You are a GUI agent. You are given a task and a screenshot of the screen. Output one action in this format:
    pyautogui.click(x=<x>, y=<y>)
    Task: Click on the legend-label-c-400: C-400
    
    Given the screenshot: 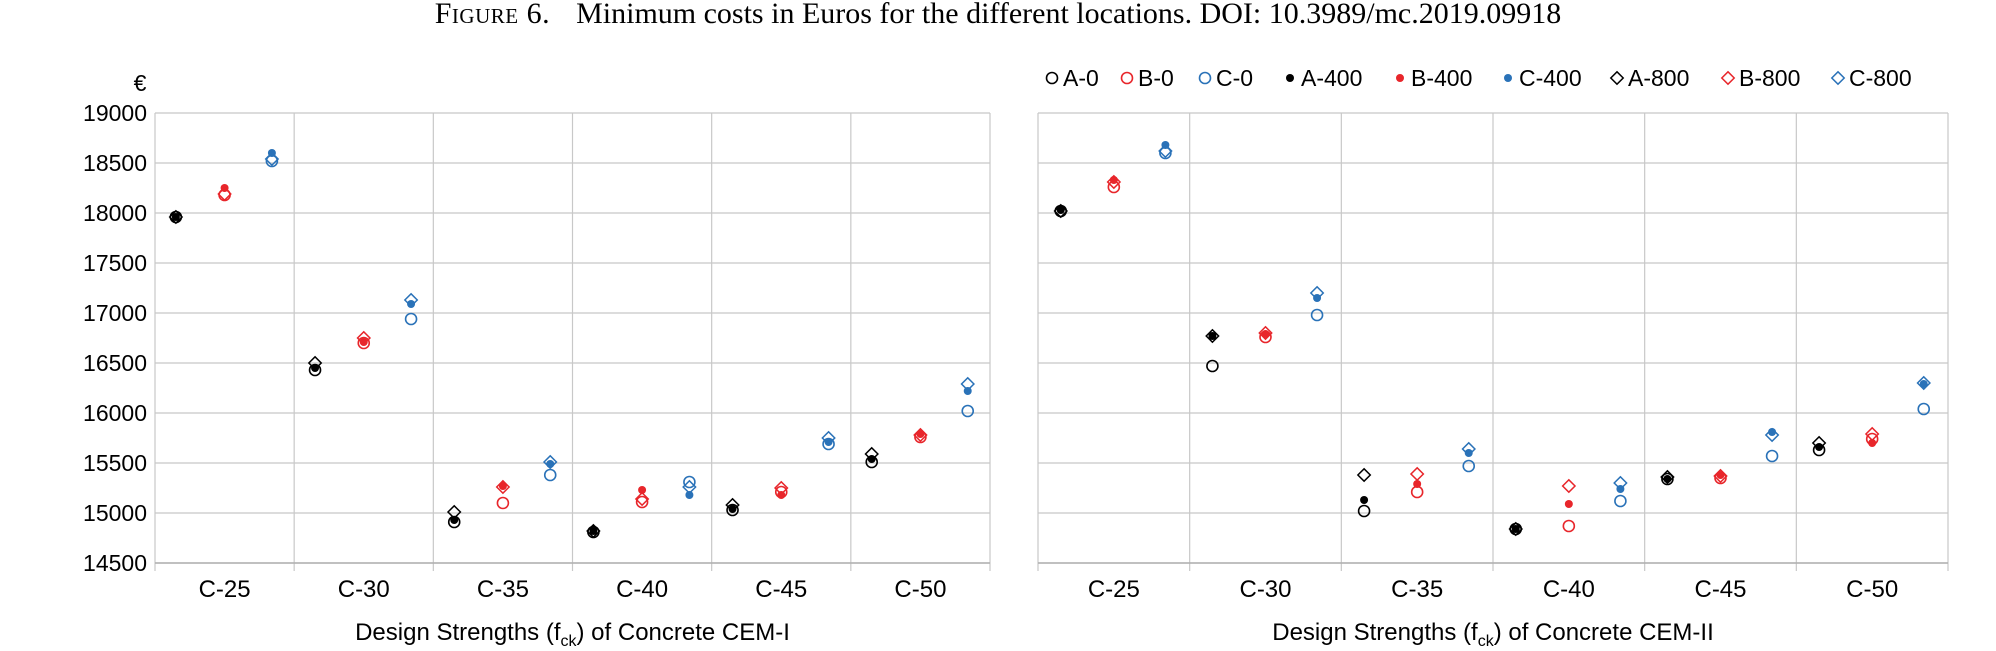 What is the action you would take?
    pyautogui.click(x=1550, y=78)
    